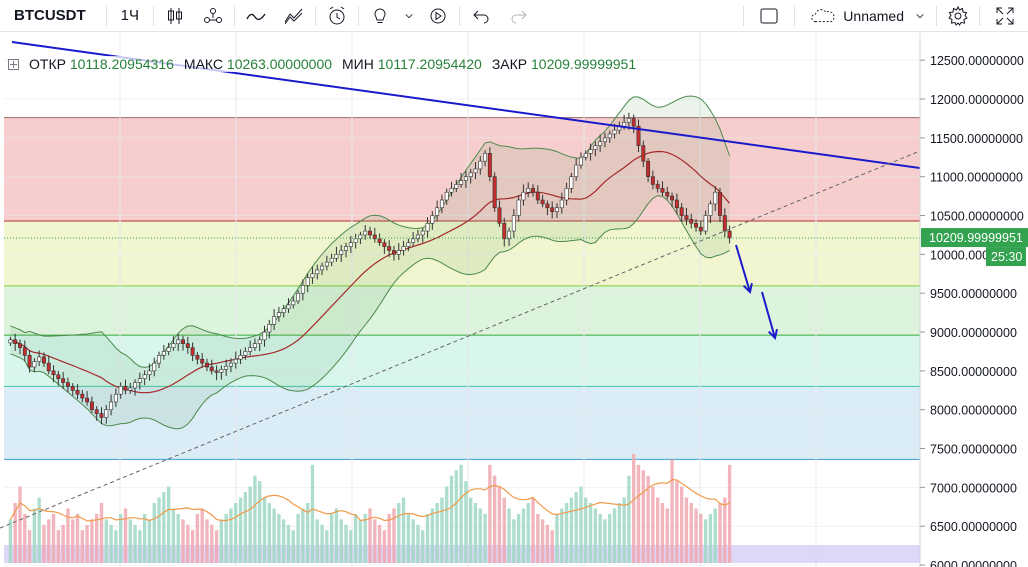 The height and width of the screenshot is (567, 1028). Describe the element at coordinates (519, 16) in the screenshot. I see `redo-icon` at that location.